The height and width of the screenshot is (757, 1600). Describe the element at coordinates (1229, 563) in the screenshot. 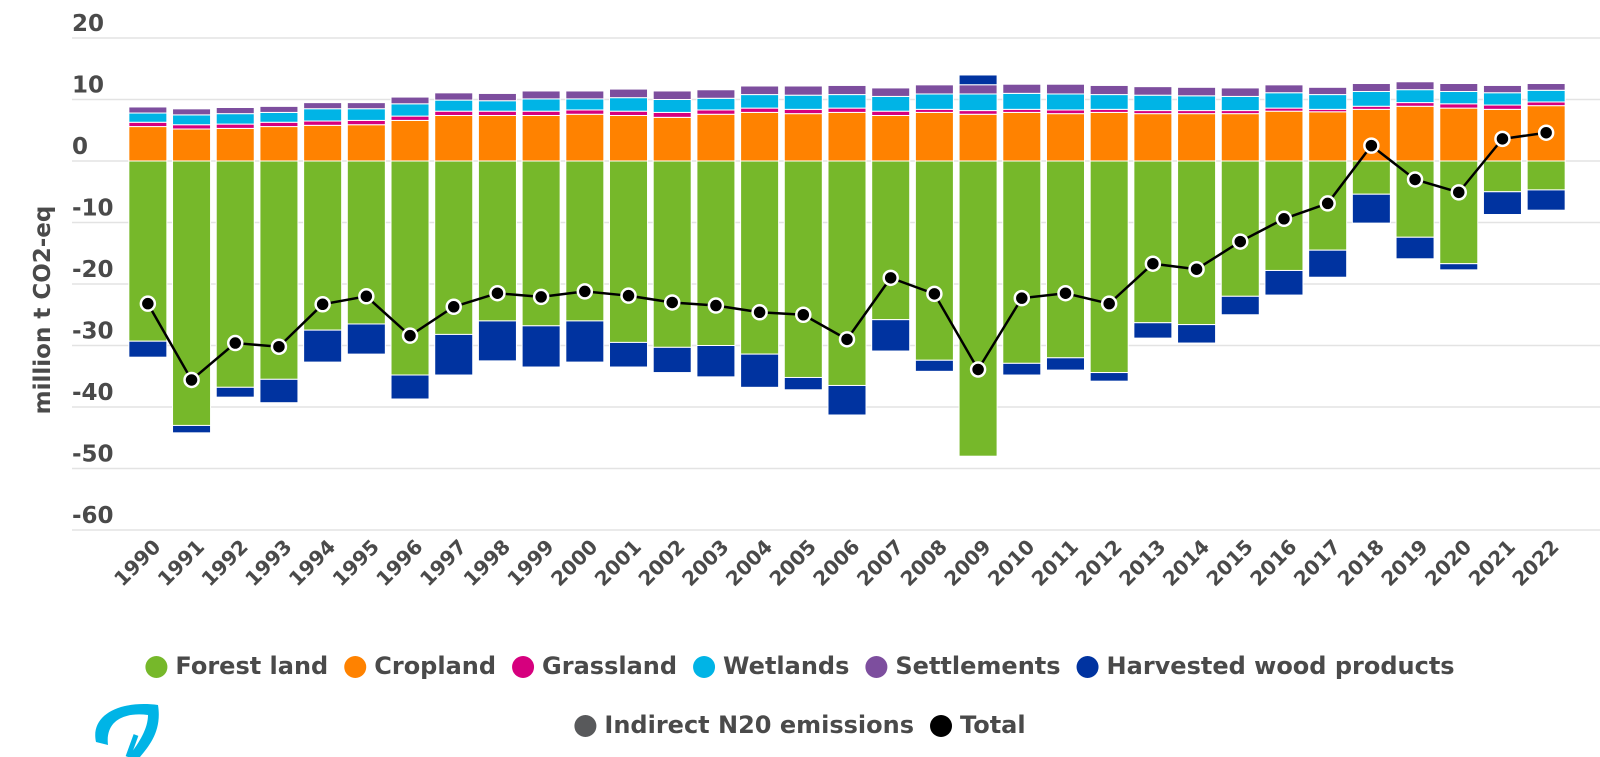

I see `x-tick-label: 2015` at that location.